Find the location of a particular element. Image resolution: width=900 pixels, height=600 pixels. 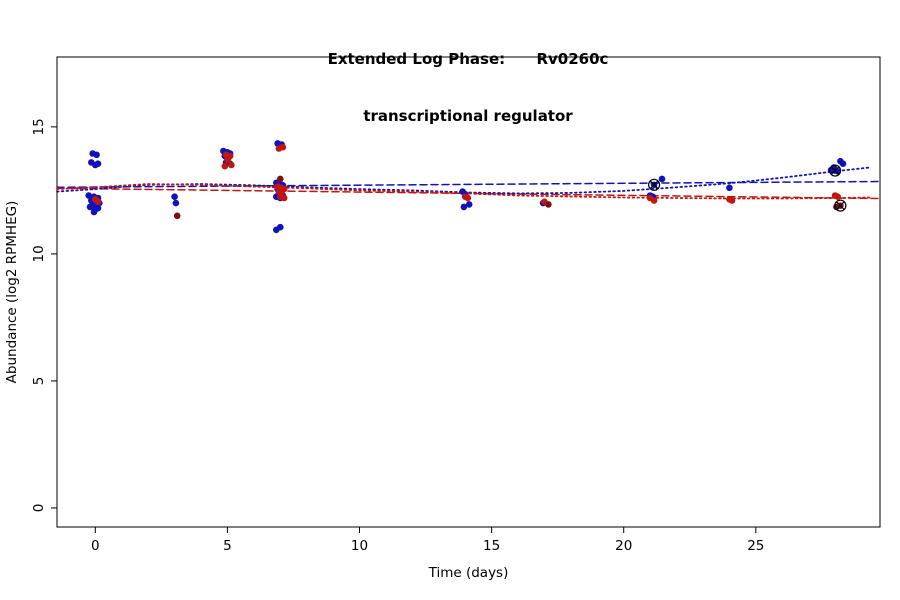

x-axis-label: Time (days) is located at coordinates (468, 573).